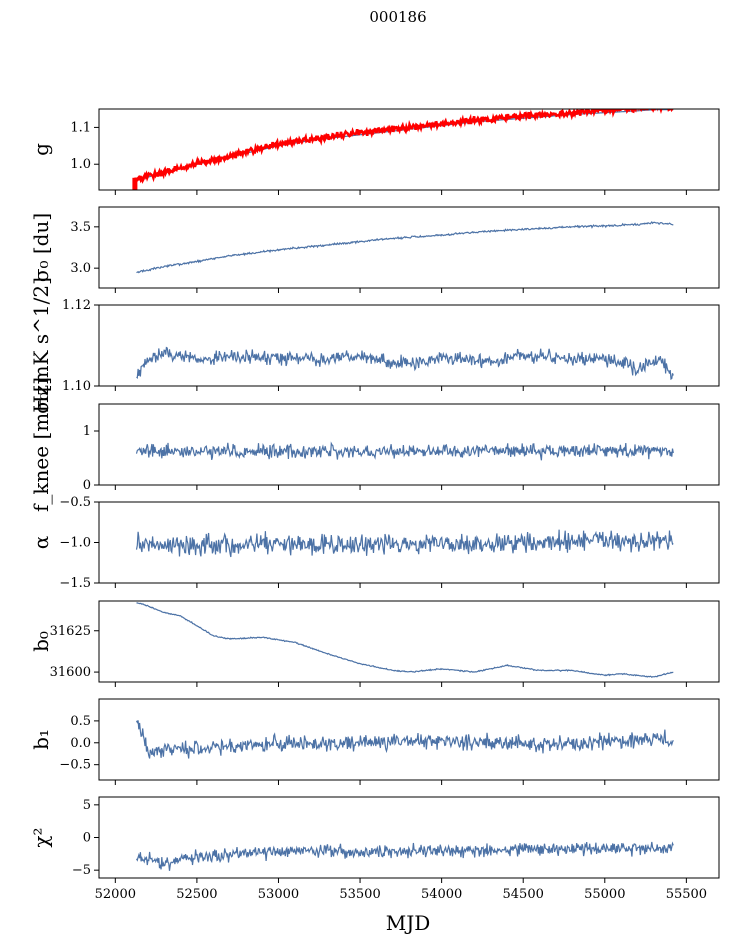 The width and height of the screenshot is (729, 944). Describe the element at coordinates (604, 894) in the screenshot. I see `x-tick-label: 55000` at that location.